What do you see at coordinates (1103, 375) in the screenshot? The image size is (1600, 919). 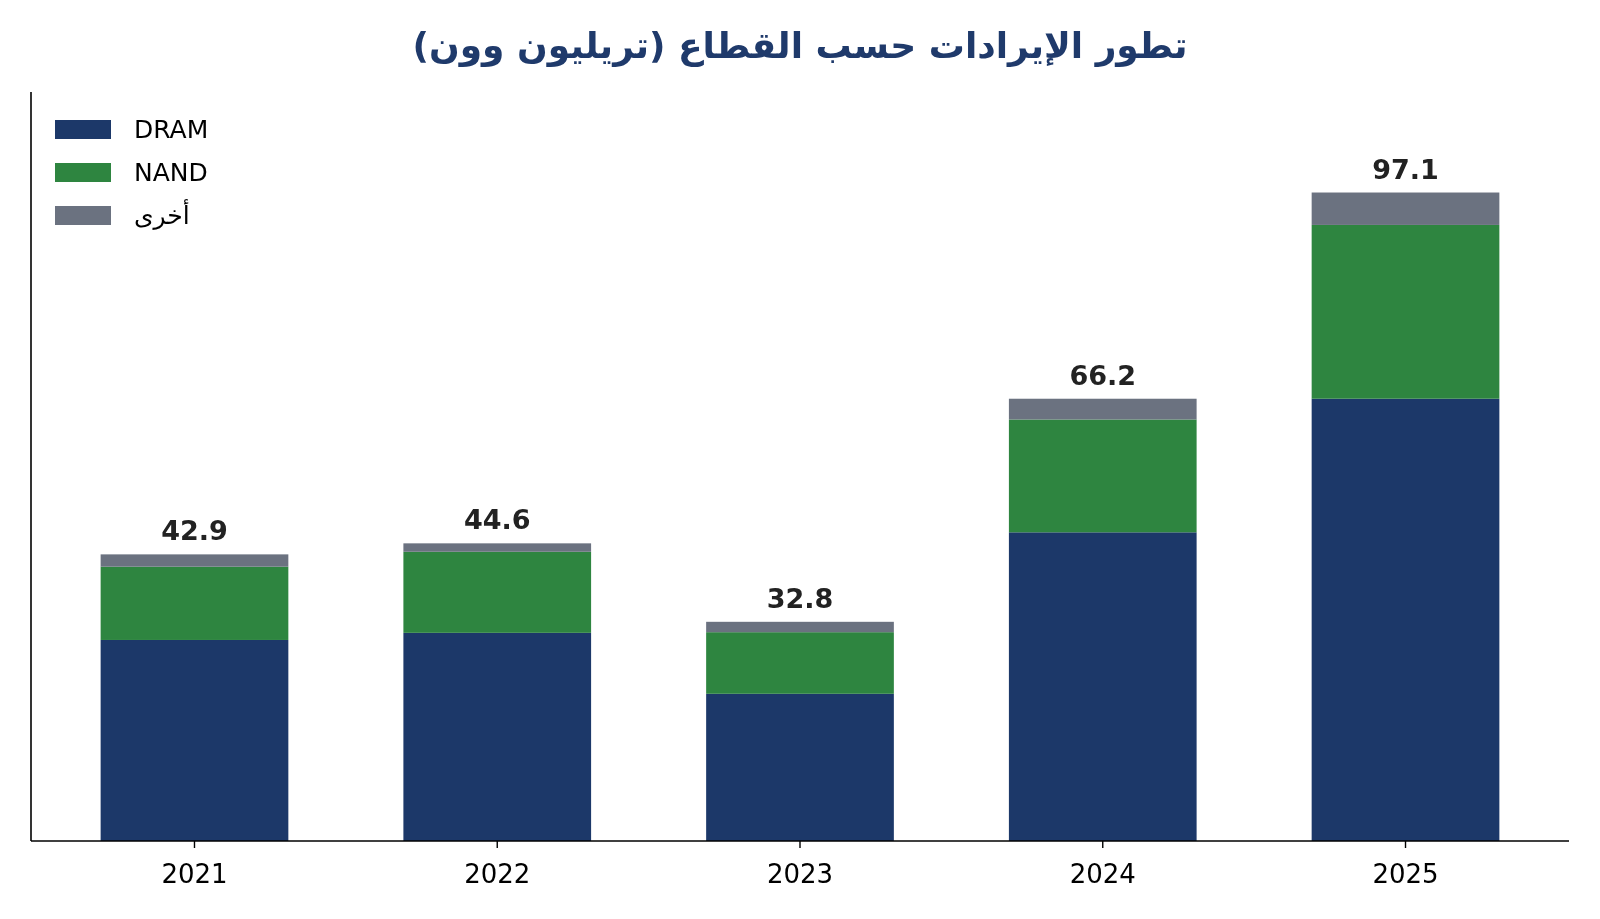 I see `annotation: 66.2` at bounding box center [1103, 375].